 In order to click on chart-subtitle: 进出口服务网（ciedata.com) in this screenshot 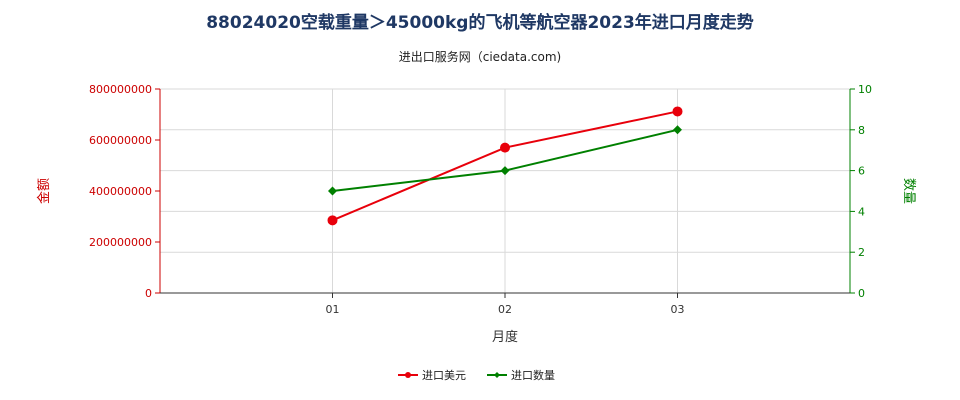, I will do `click(480, 57)`.